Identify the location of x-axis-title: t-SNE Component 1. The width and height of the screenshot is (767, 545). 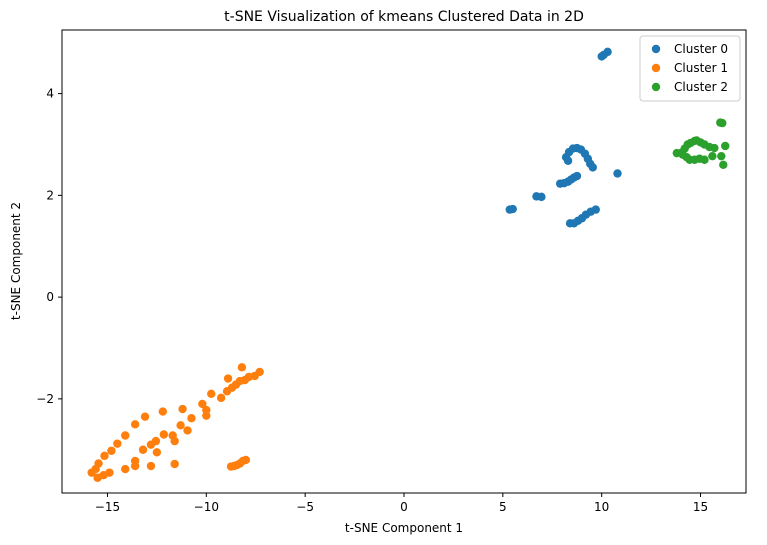
(404, 528).